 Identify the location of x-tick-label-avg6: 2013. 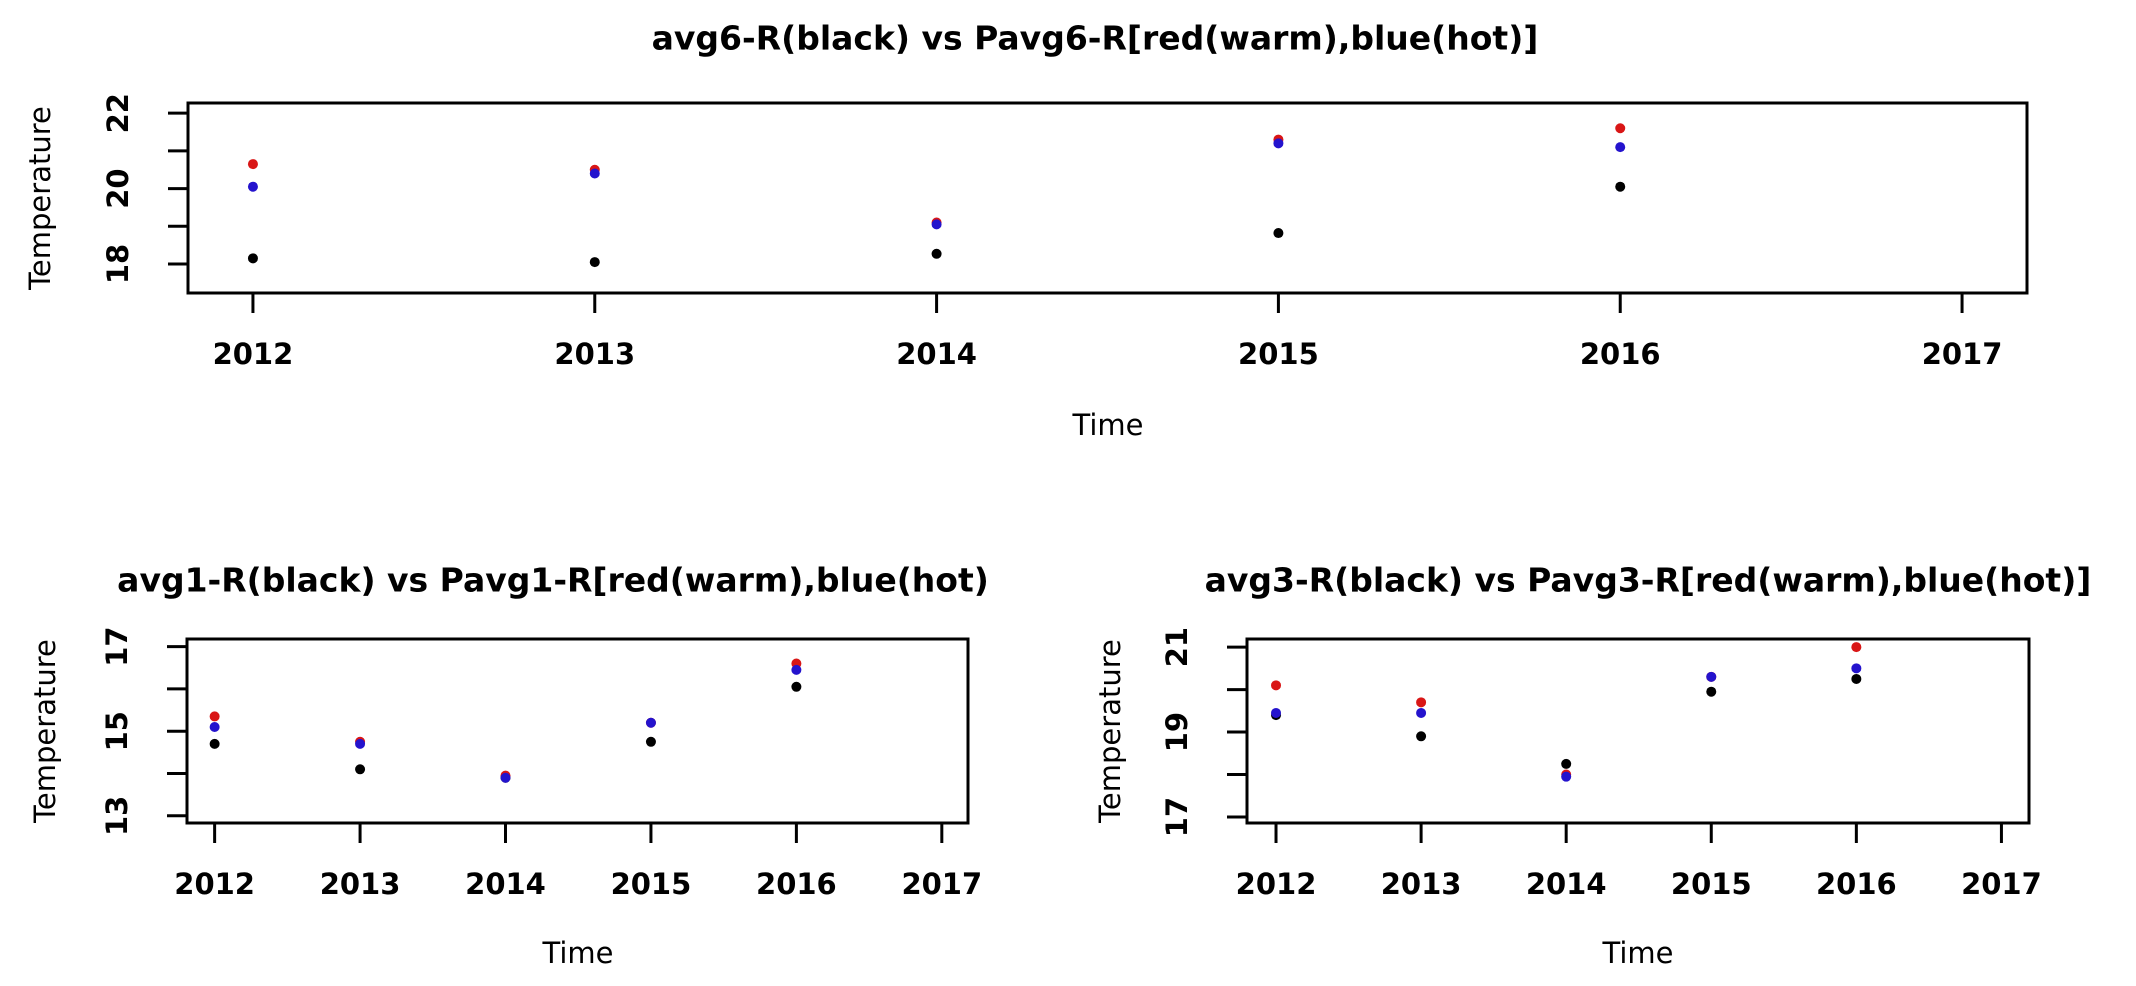
(594, 354).